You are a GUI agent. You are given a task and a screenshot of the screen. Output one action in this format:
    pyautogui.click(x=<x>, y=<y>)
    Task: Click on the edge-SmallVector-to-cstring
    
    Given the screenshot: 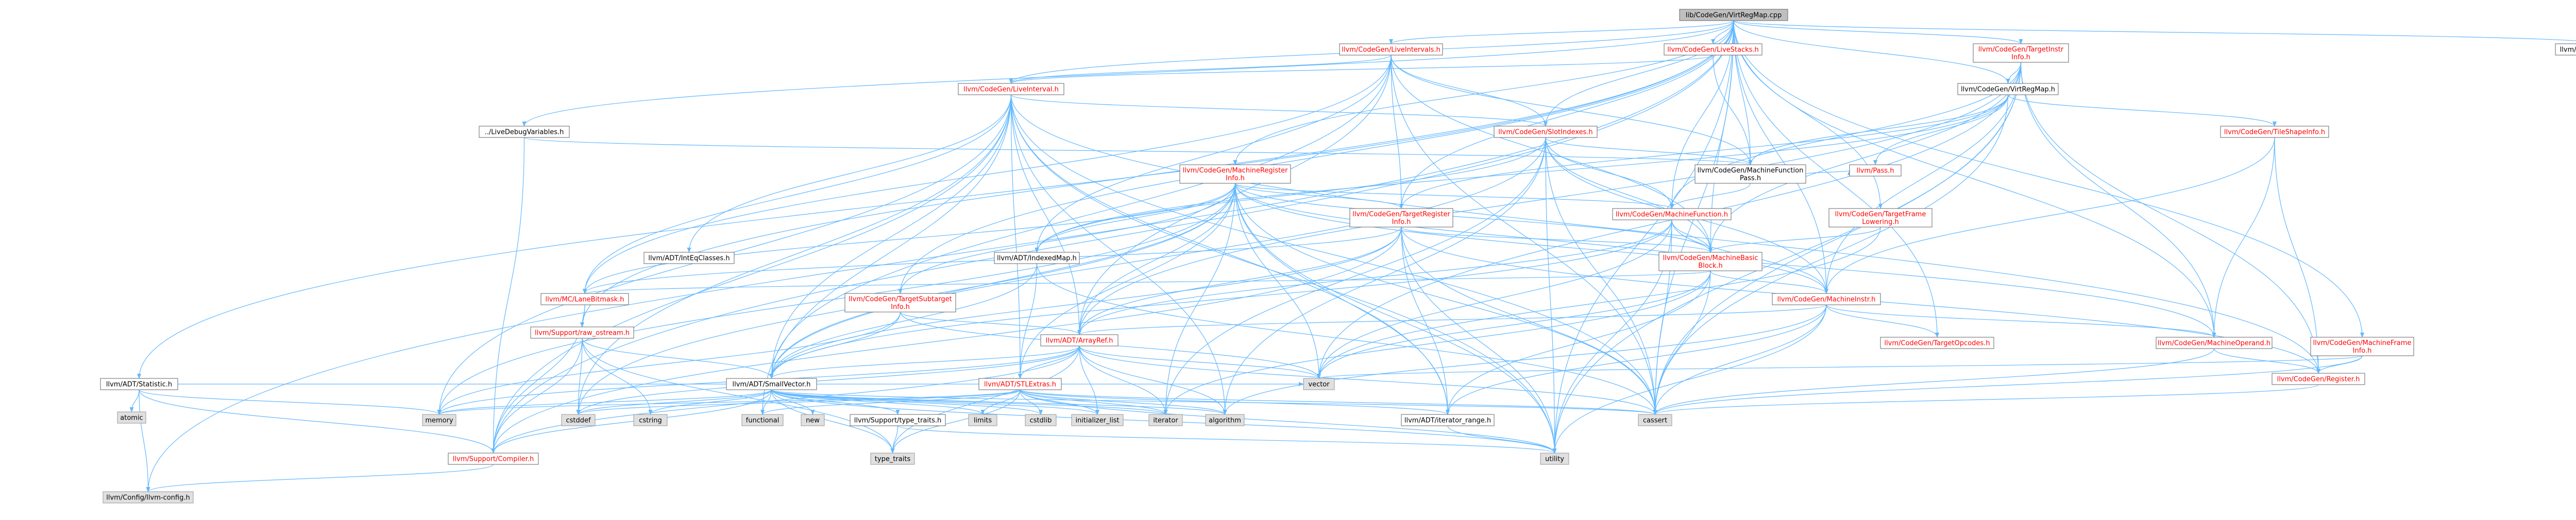 What is the action you would take?
    pyautogui.click(x=710, y=402)
    